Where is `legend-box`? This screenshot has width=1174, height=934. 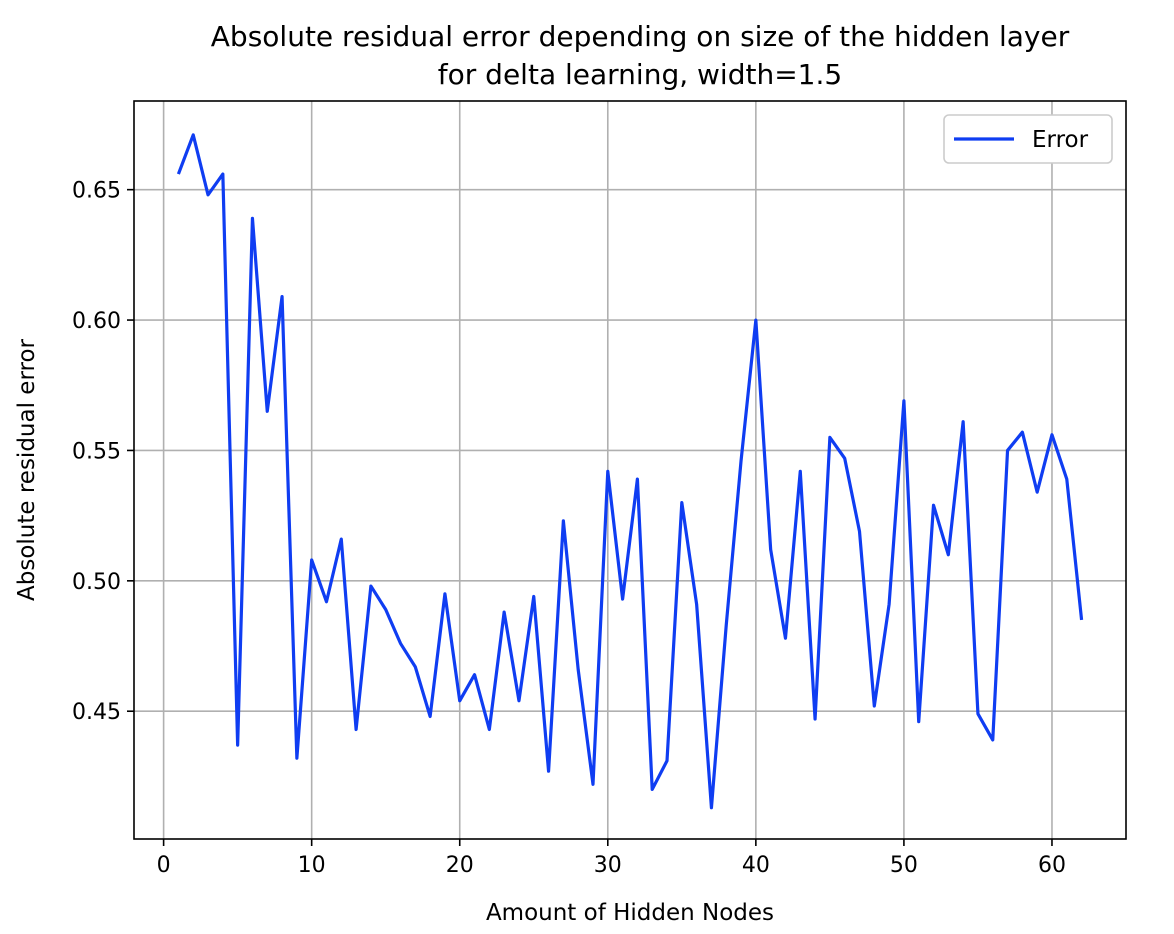
legend-box is located at coordinates (1028, 139).